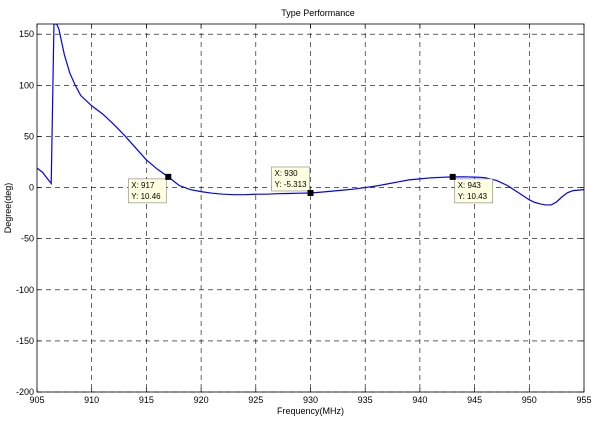  I want to click on x-tick-label: 920, so click(201, 400).